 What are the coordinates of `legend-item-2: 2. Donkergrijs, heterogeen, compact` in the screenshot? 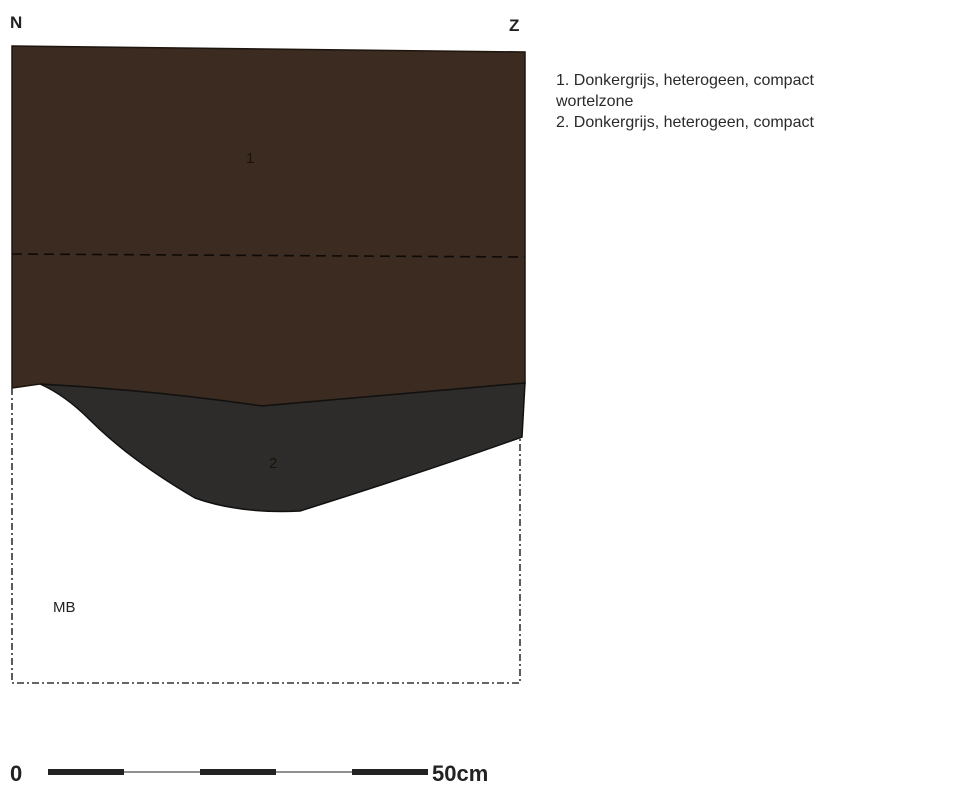 It's located at (760, 122).